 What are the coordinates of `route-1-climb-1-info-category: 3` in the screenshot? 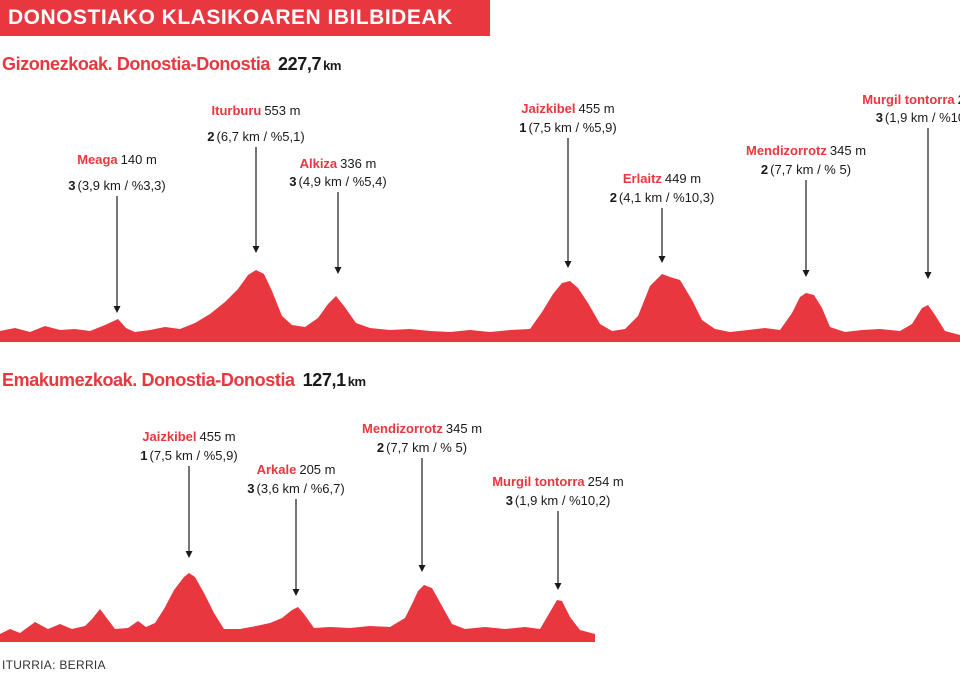 It's located at (250, 488).